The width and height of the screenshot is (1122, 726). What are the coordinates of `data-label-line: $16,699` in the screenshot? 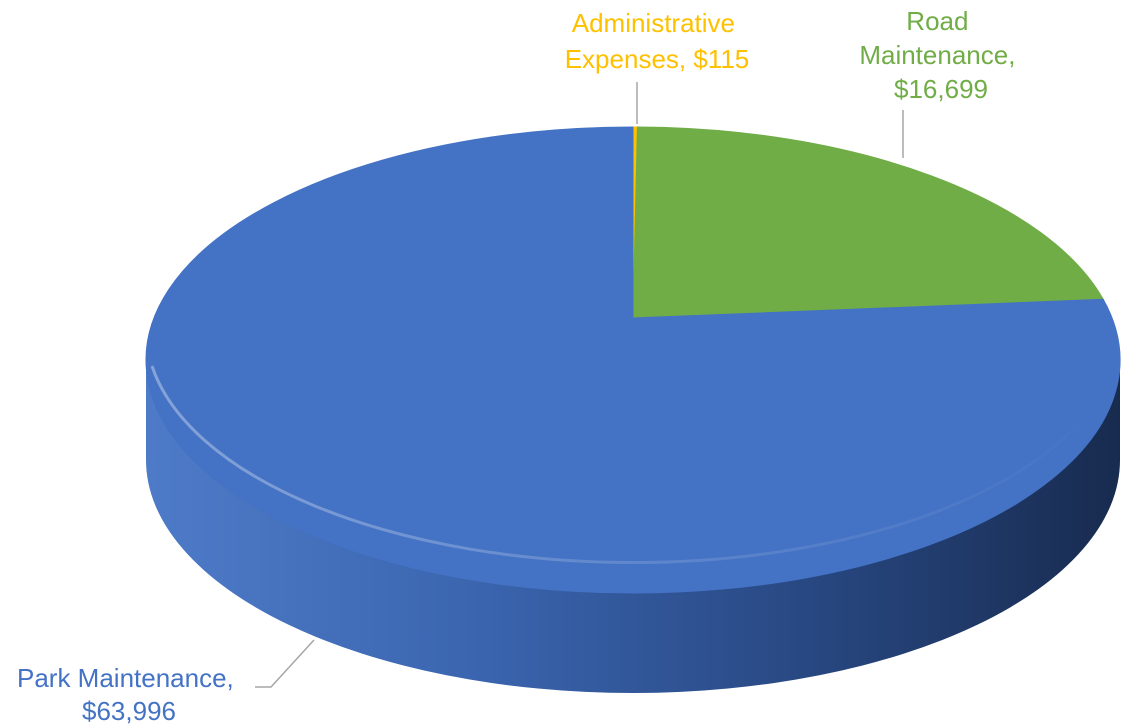 It's located at (941, 89).